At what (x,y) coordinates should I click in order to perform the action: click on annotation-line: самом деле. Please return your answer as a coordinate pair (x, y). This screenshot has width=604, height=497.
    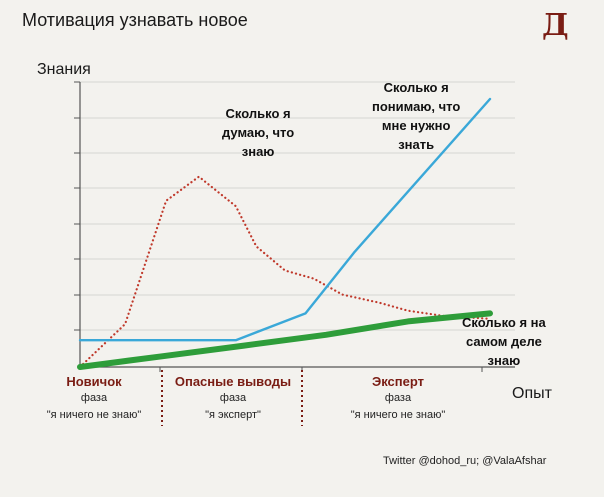
    Looking at the image, I should click on (503, 341).